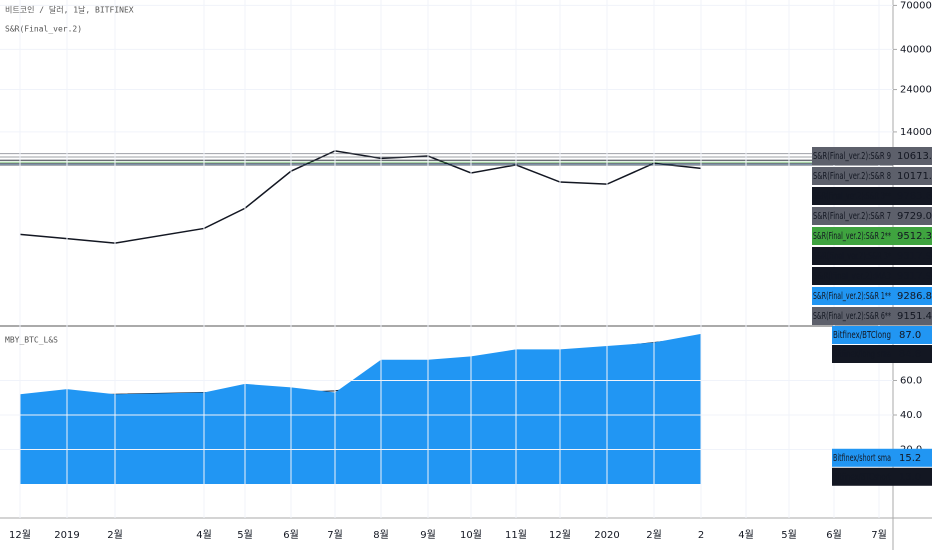  Describe the element at coordinates (916, 49) in the screenshot. I see `y-tick-label: 40000.0` at that location.